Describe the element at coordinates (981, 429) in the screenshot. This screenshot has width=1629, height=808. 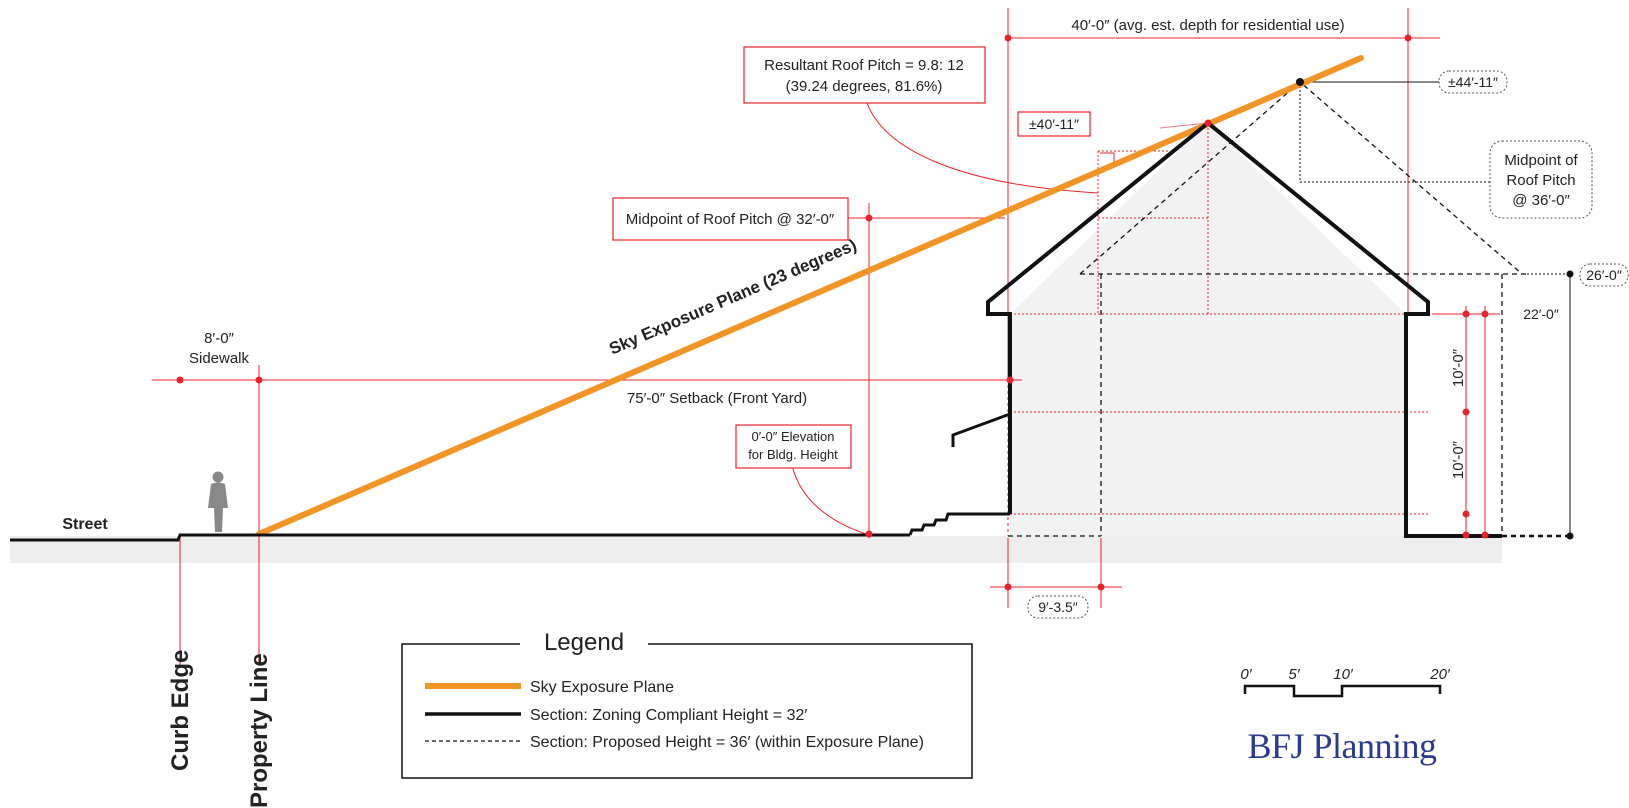
I see `porch-roof` at that location.